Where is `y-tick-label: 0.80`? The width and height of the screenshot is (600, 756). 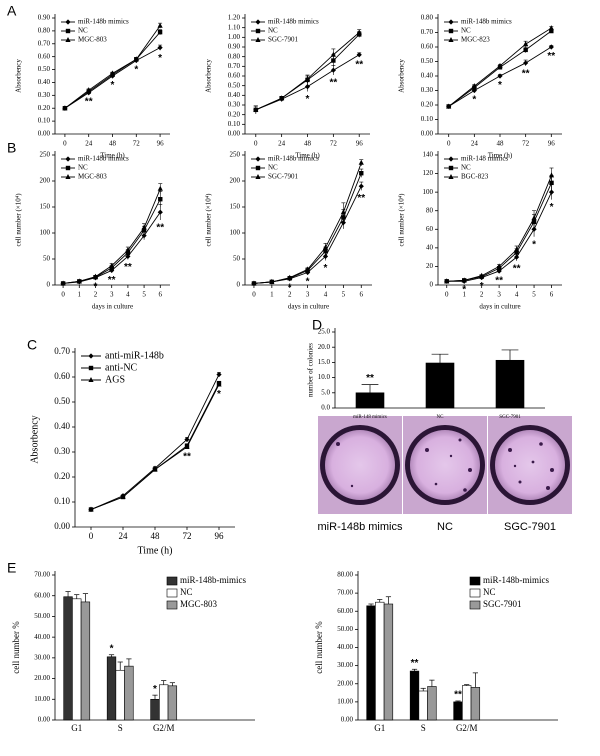 y-tick-label: 0.80 is located at coordinates (427, 18).